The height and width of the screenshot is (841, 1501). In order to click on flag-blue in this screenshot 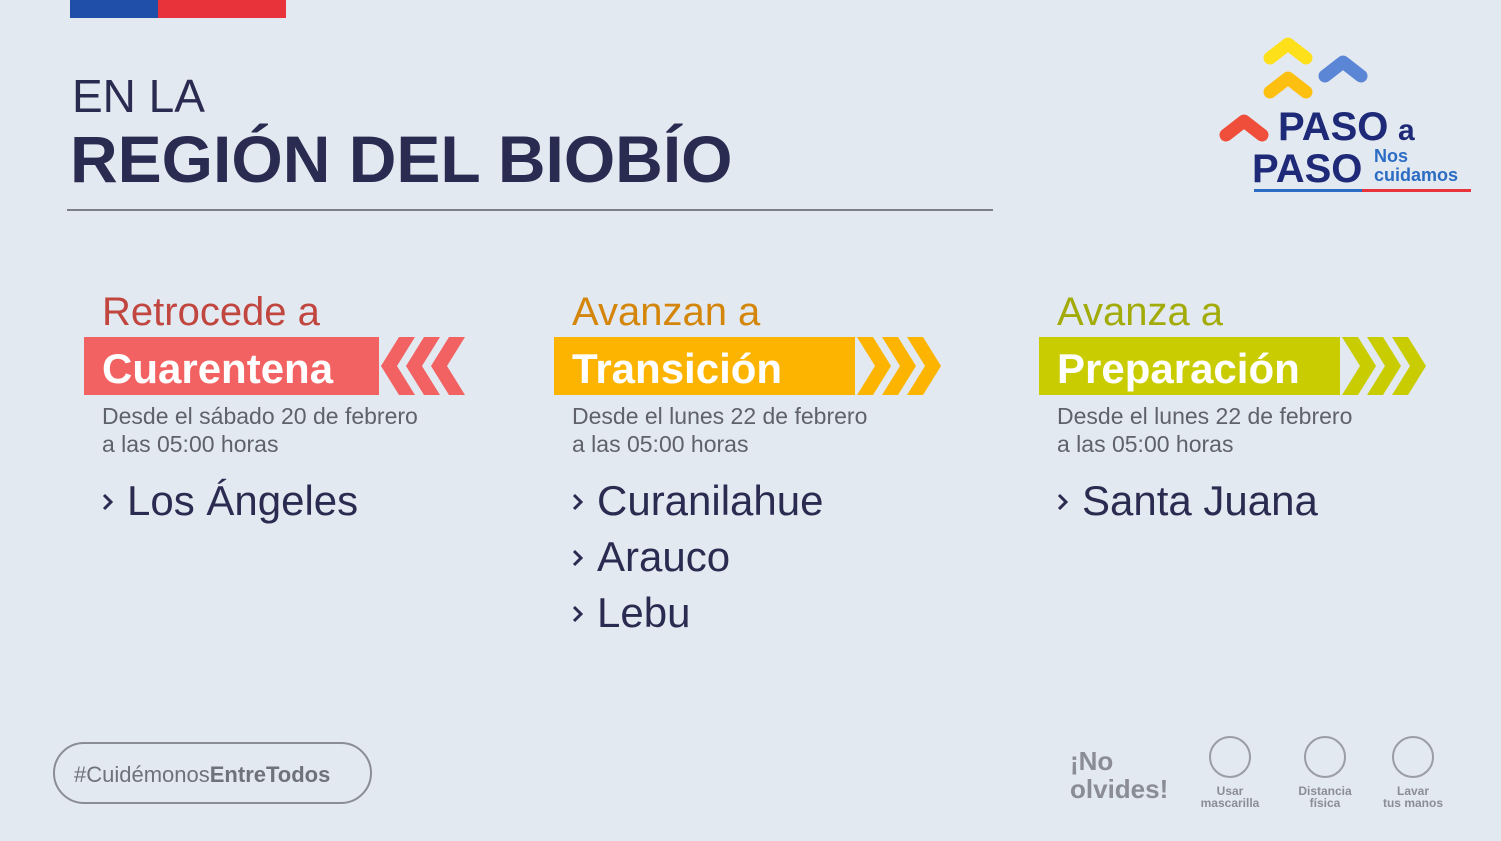, I will do `click(114, 9)`.